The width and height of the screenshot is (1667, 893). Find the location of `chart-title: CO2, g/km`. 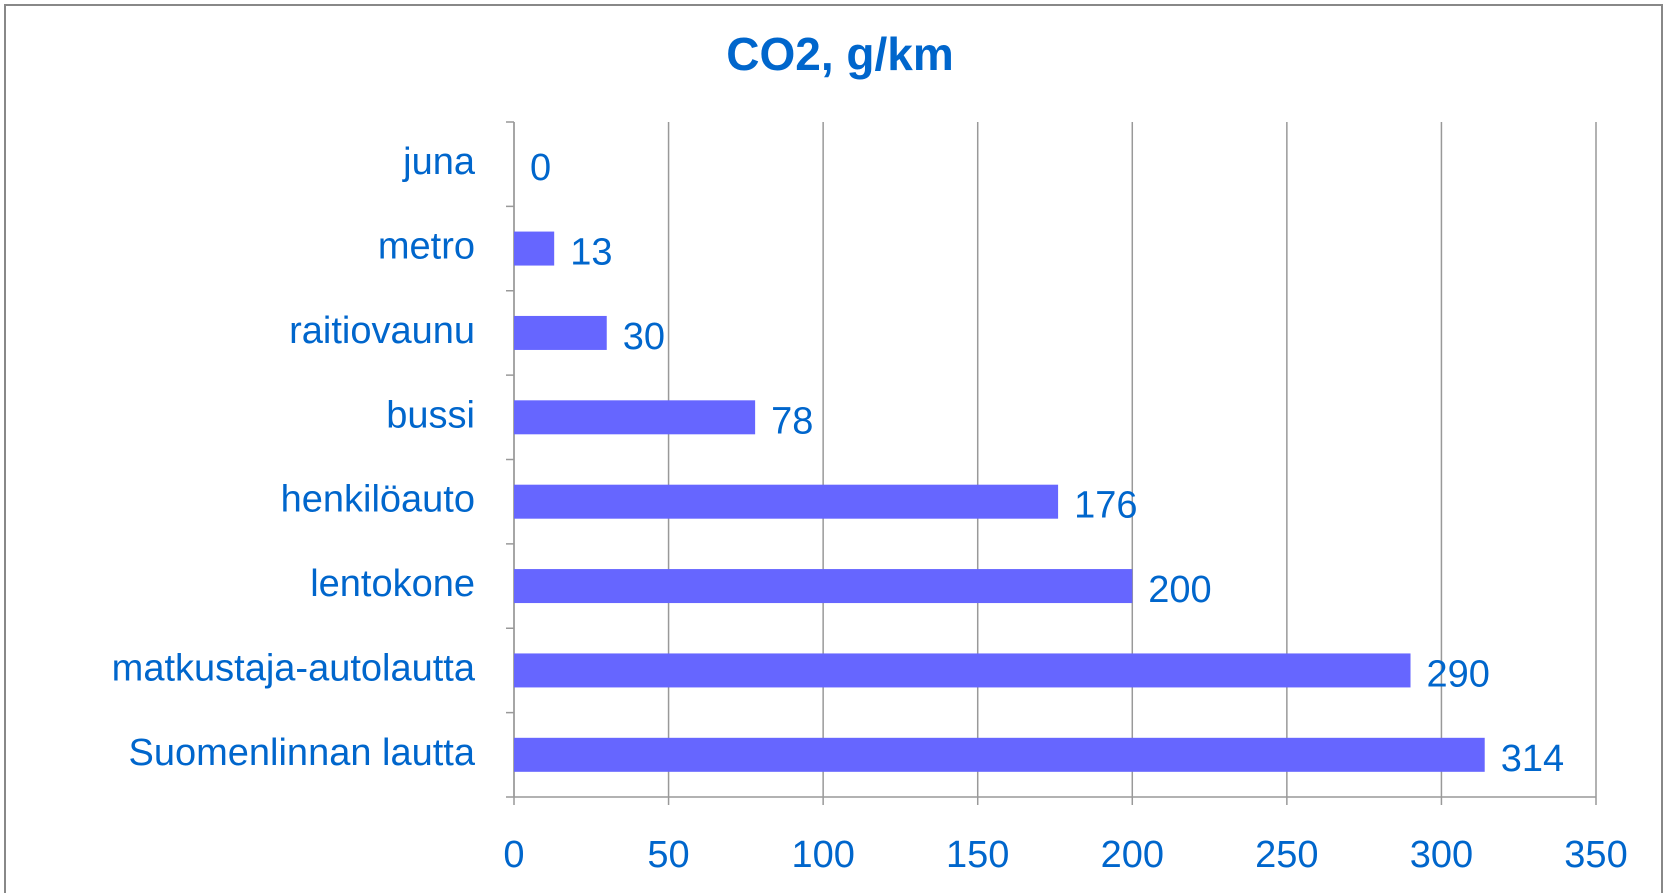

chart-title: CO2, g/km is located at coordinates (840, 54).